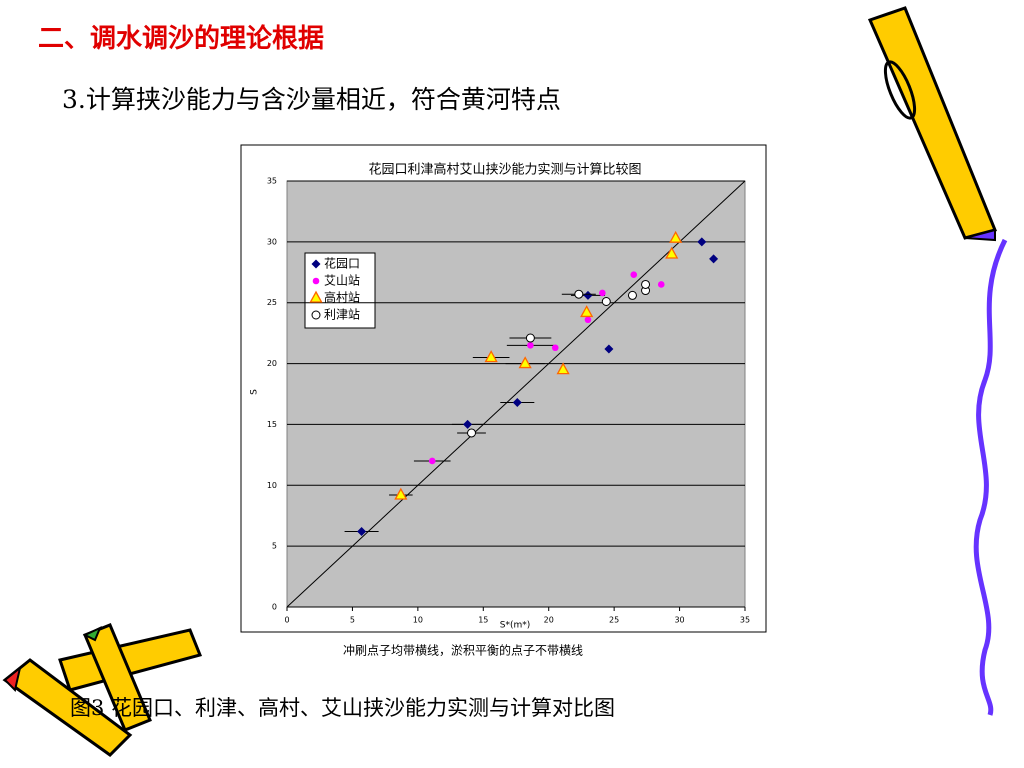  What do you see at coordinates (342, 281) in the screenshot?
I see `legend-label: 艾山站` at bounding box center [342, 281].